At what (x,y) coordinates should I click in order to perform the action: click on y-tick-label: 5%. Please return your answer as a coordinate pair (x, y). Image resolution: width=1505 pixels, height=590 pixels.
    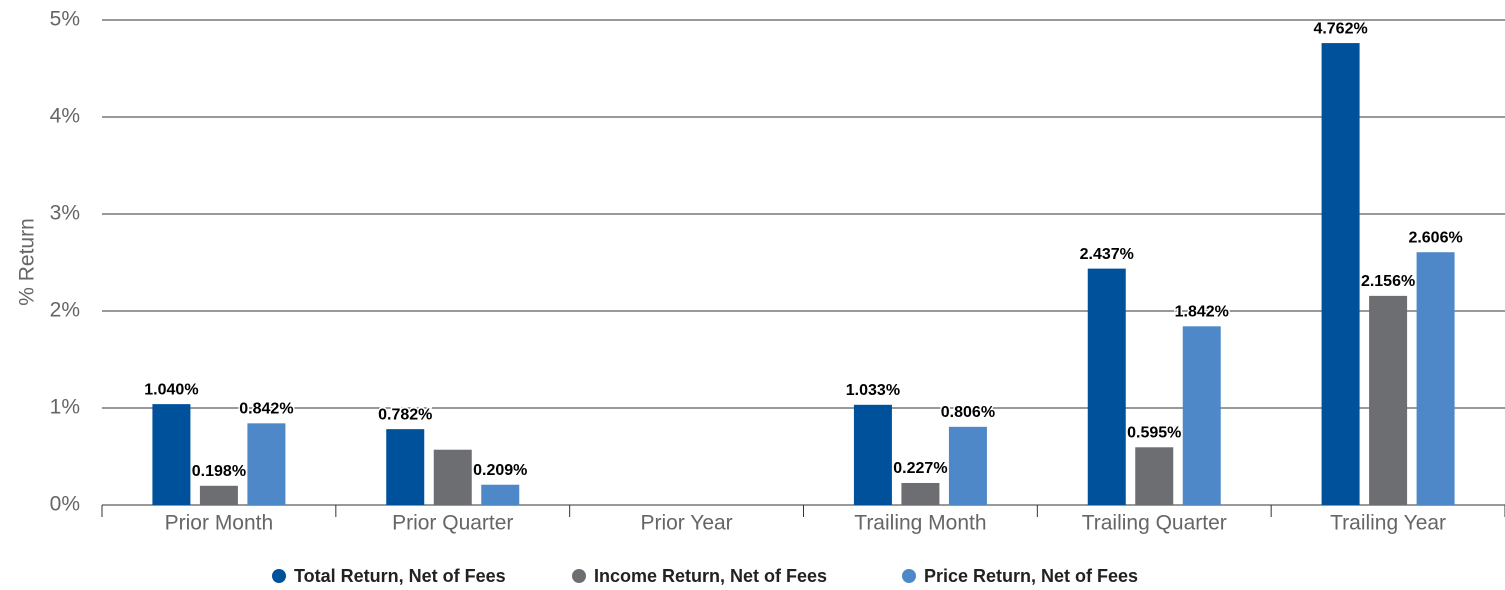
    Looking at the image, I should click on (65, 19).